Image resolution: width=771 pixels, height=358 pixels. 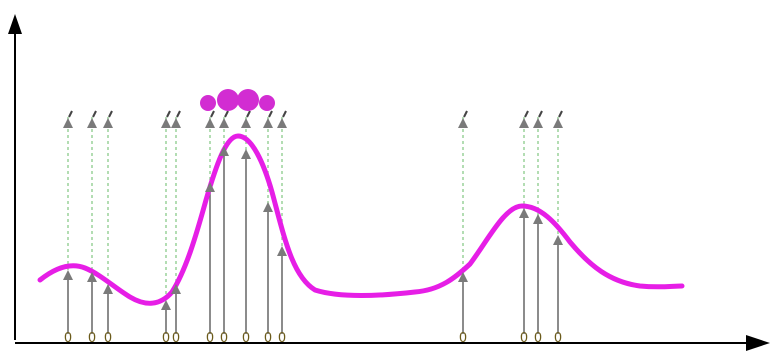 I want to click on particle-cluster, so click(x=237, y=100).